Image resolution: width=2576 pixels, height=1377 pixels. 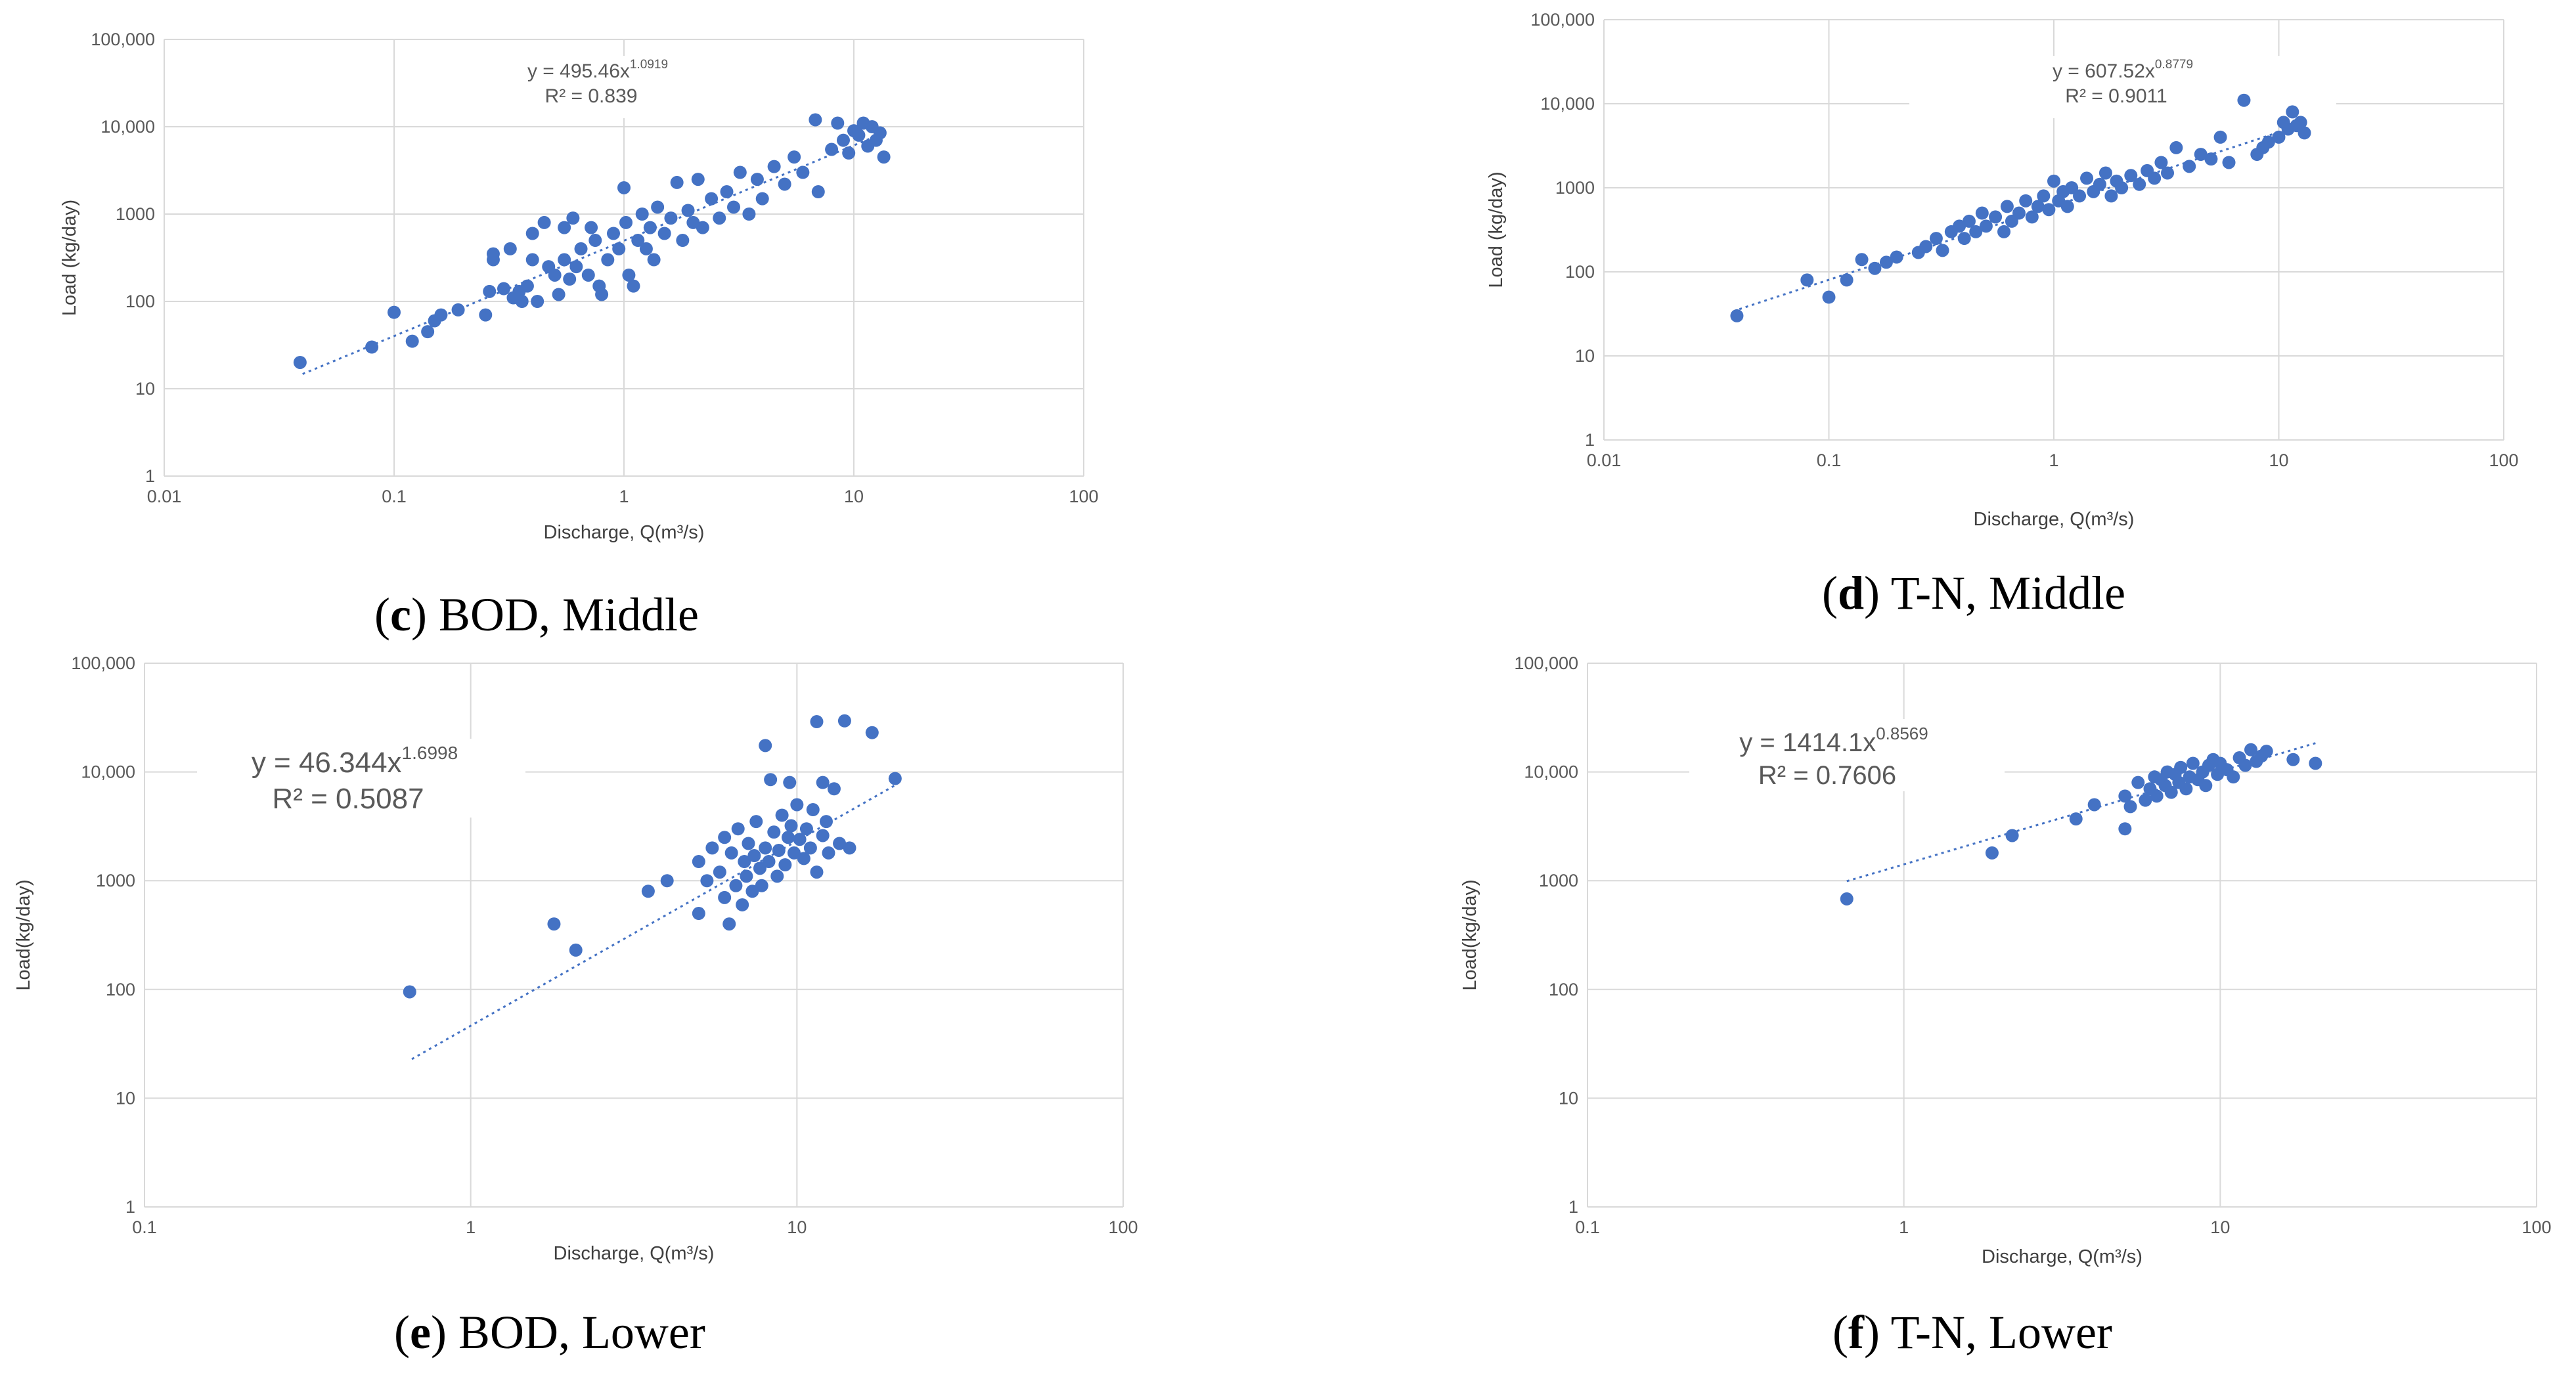 What do you see at coordinates (1847, 755) in the screenshot?
I see `equation-box` at bounding box center [1847, 755].